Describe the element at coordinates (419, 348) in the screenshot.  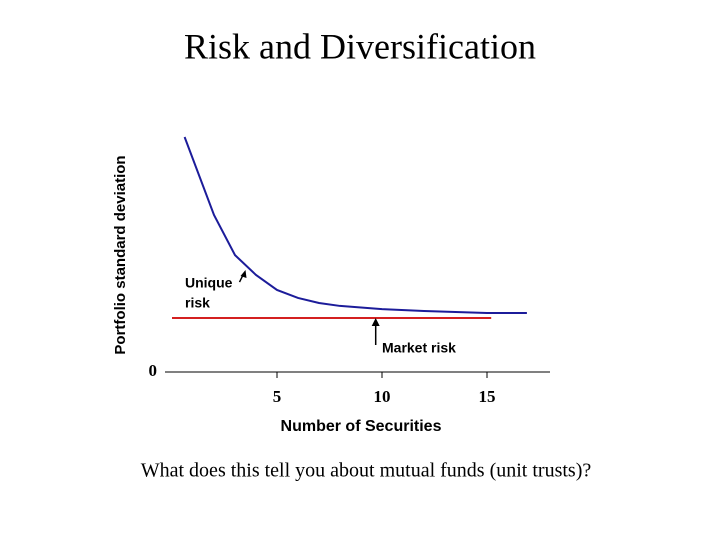
I see `annotation: Market risk` at that location.